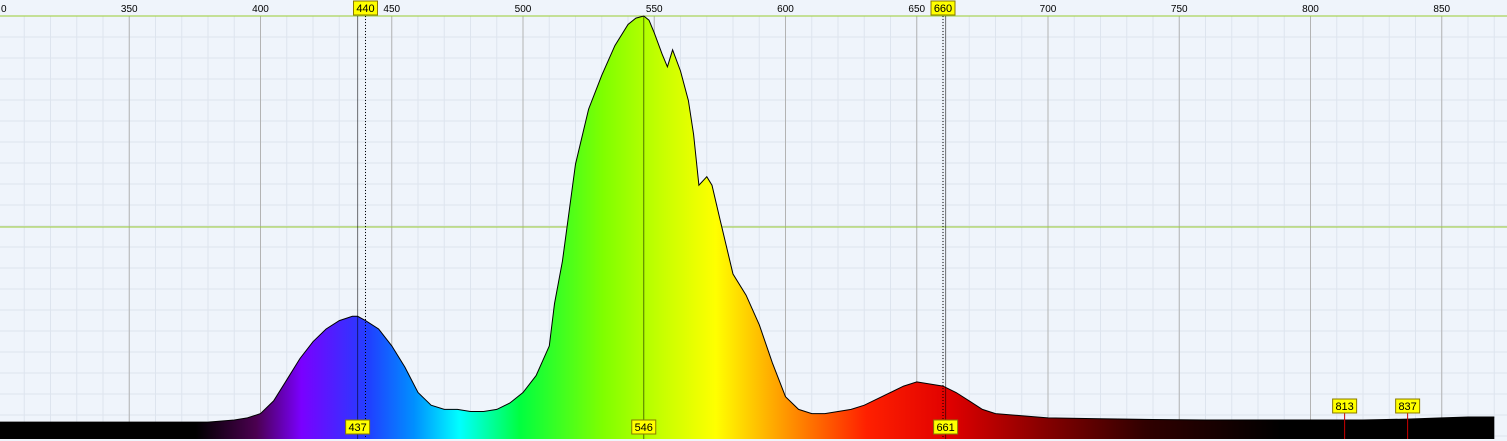  I want to click on x-tick-label: 650, so click(916, 9).